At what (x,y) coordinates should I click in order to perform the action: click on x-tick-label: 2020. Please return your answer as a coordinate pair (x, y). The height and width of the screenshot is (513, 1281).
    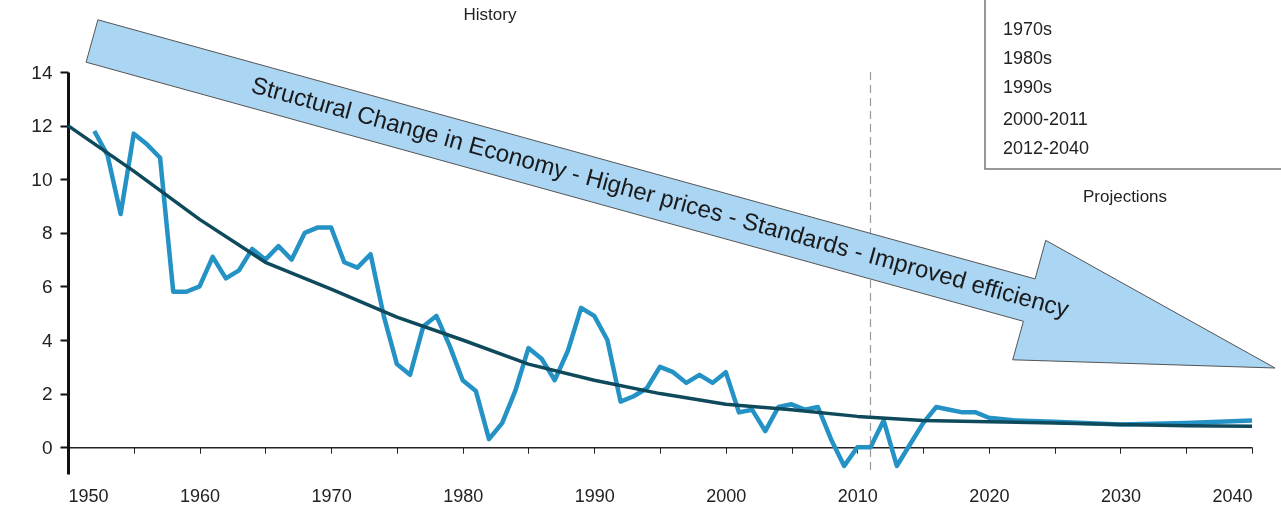
    Looking at the image, I should click on (989, 495).